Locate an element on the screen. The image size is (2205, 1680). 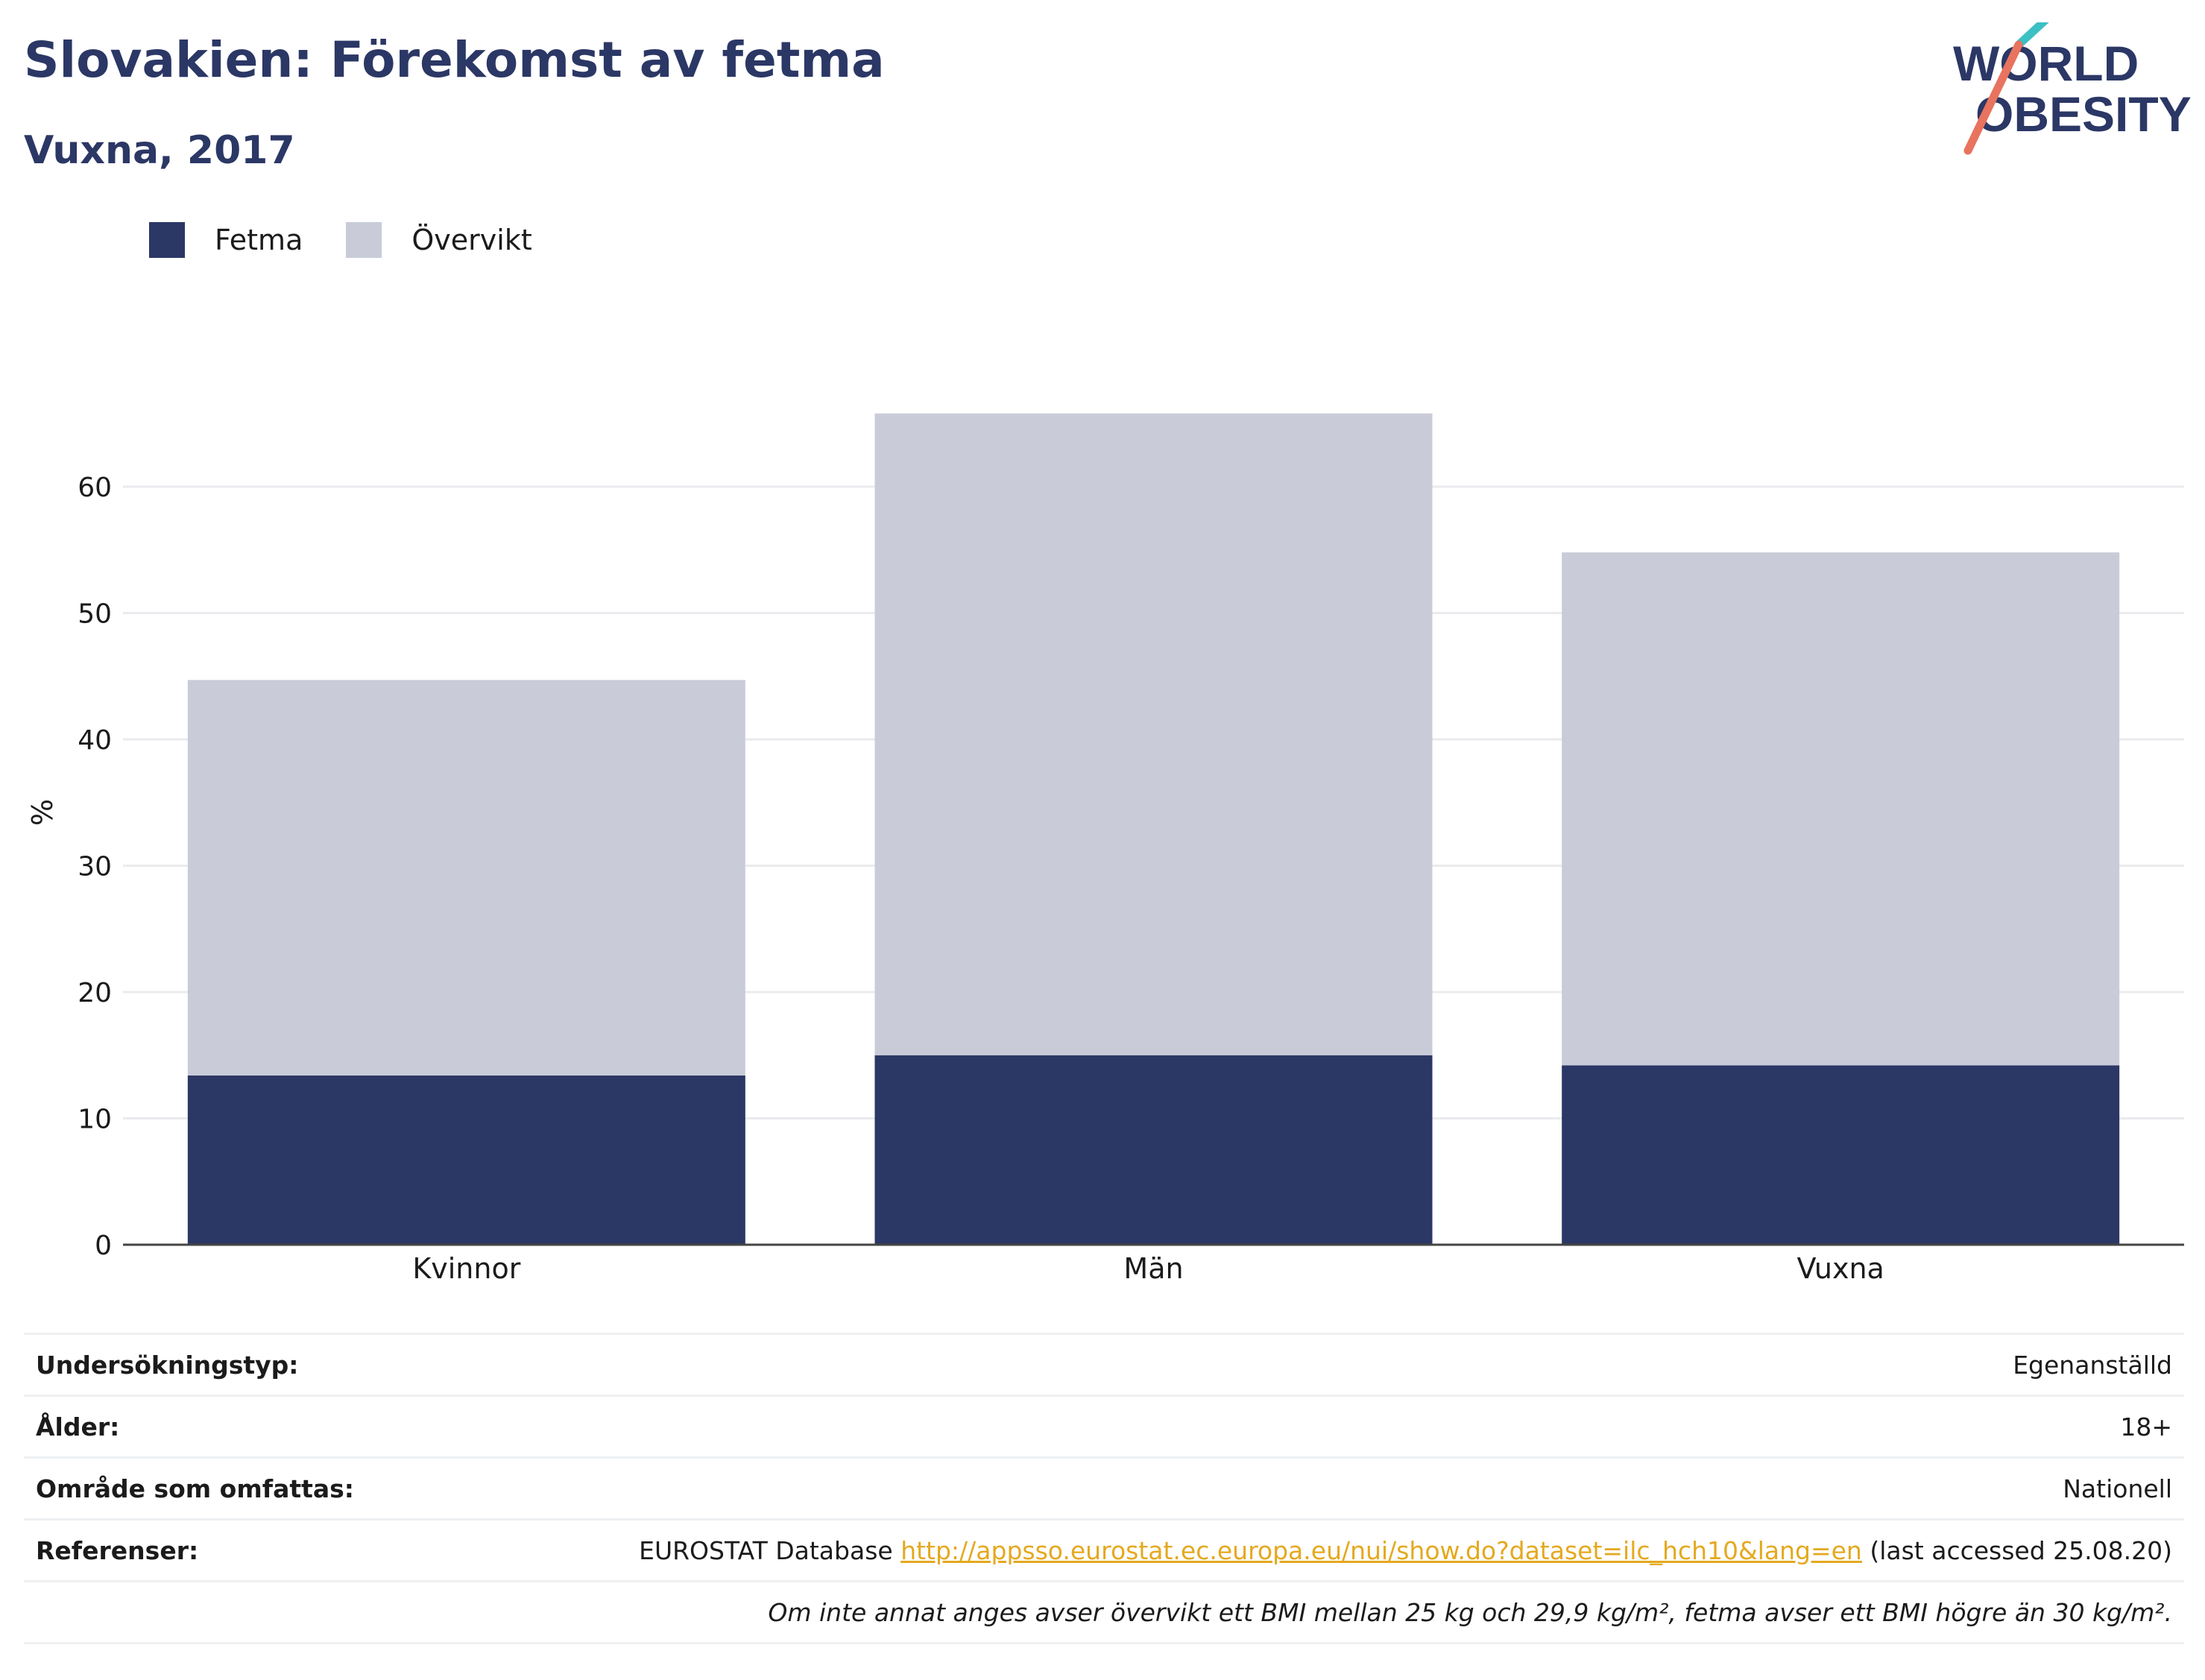
survey-type-label: Undersökningstyp: is located at coordinates (167, 1365).